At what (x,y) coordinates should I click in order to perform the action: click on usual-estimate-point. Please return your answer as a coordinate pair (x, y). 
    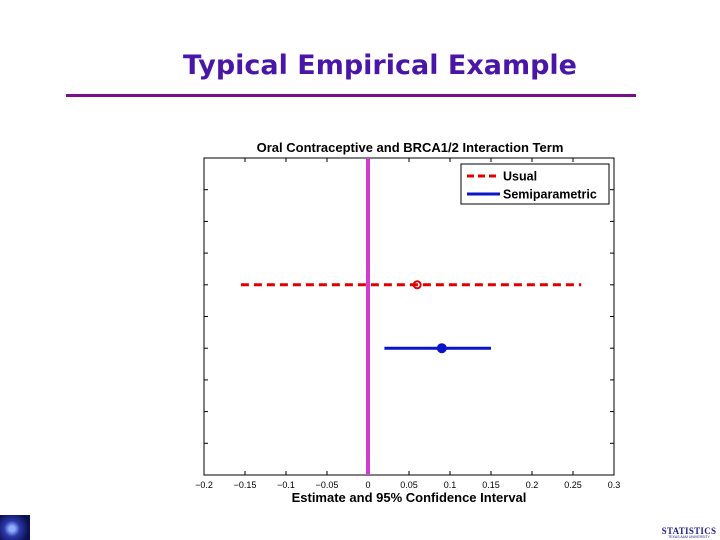
    Looking at the image, I should click on (417, 285).